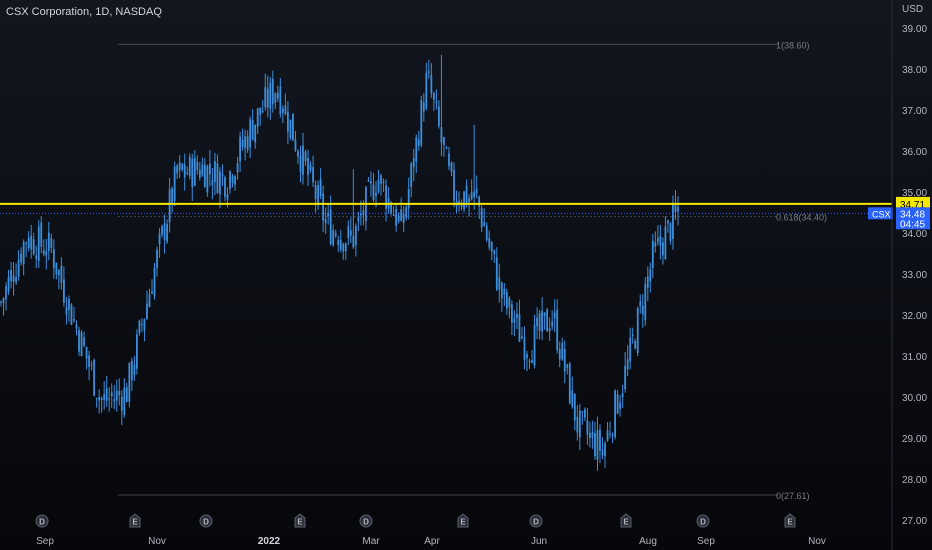  I want to click on event-marker-label: E, so click(135, 522).